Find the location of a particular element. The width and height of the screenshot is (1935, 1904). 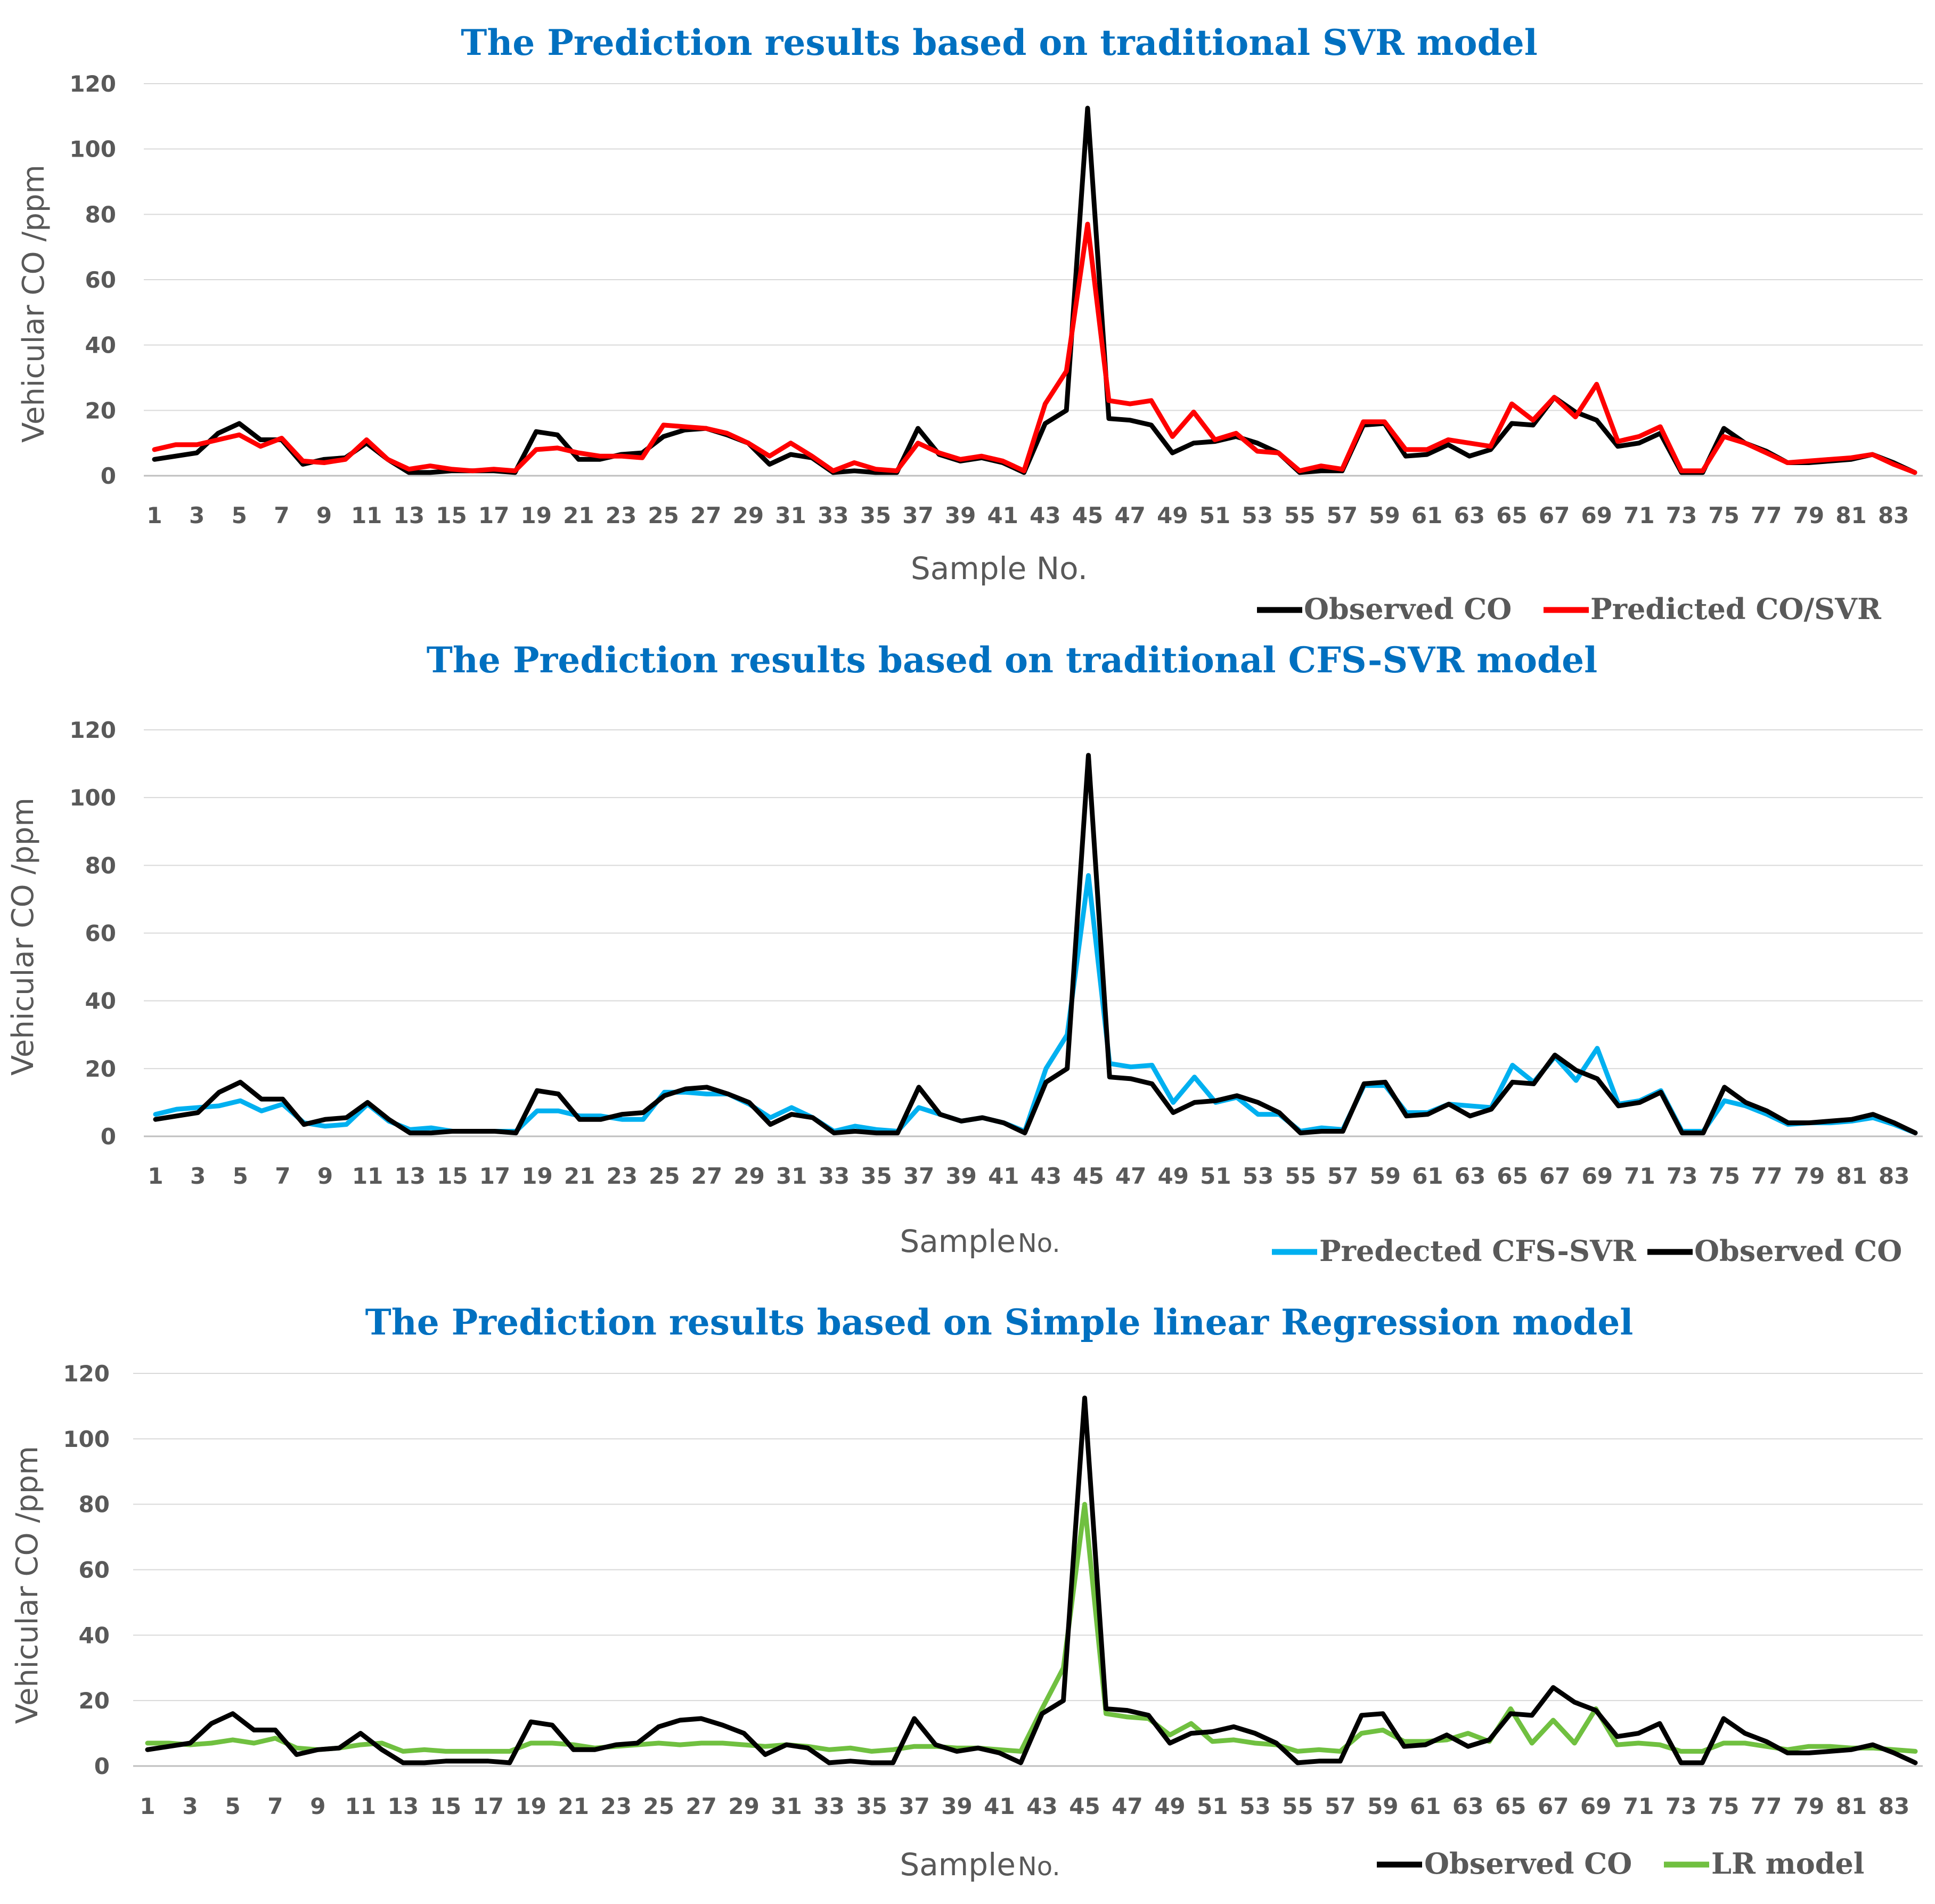

x-tick-label: 1 is located at coordinates (147, 1806).